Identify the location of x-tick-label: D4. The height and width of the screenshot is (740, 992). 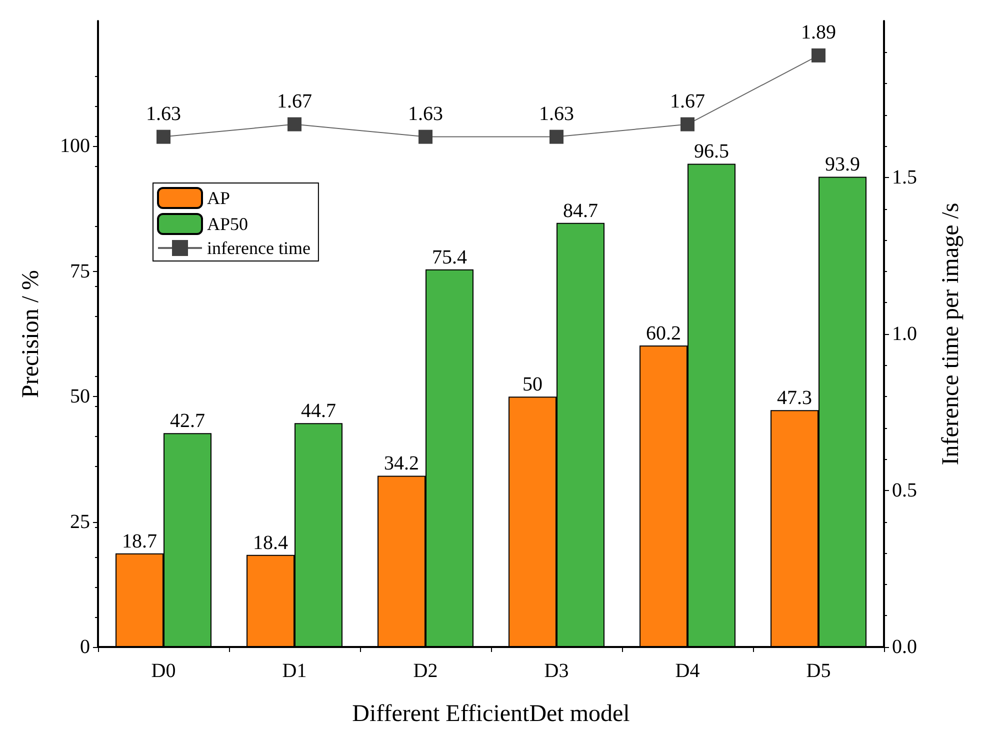
(687, 671).